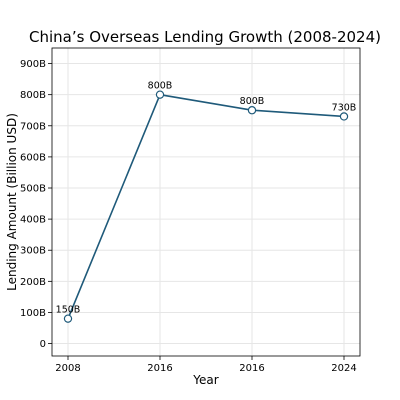 The width and height of the screenshot is (400, 400). I want to click on y-tick-label: 400B, so click(33, 220).